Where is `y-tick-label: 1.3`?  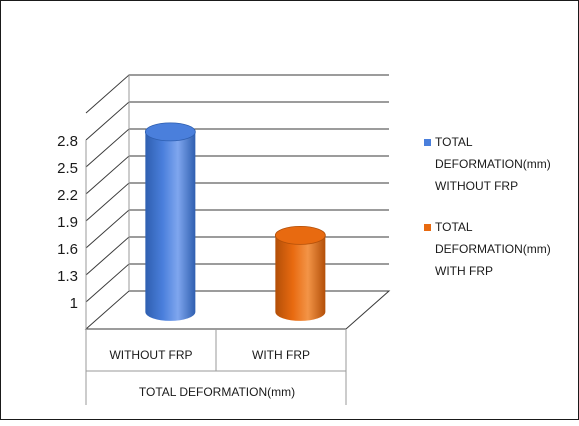
y-tick-label: 1.3 is located at coordinates (67, 276).